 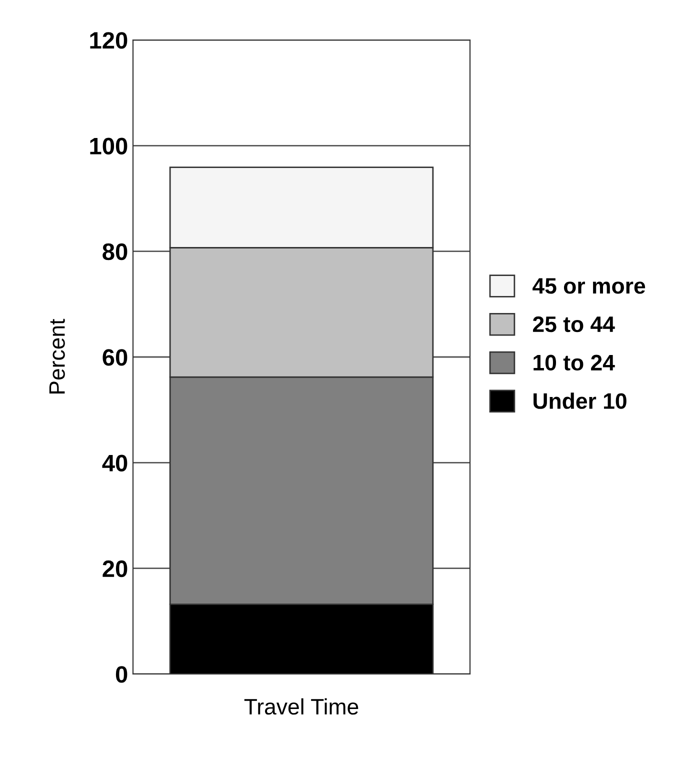 What do you see at coordinates (57, 356) in the screenshot?
I see `y-axis-title: Percent` at bounding box center [57, 356].